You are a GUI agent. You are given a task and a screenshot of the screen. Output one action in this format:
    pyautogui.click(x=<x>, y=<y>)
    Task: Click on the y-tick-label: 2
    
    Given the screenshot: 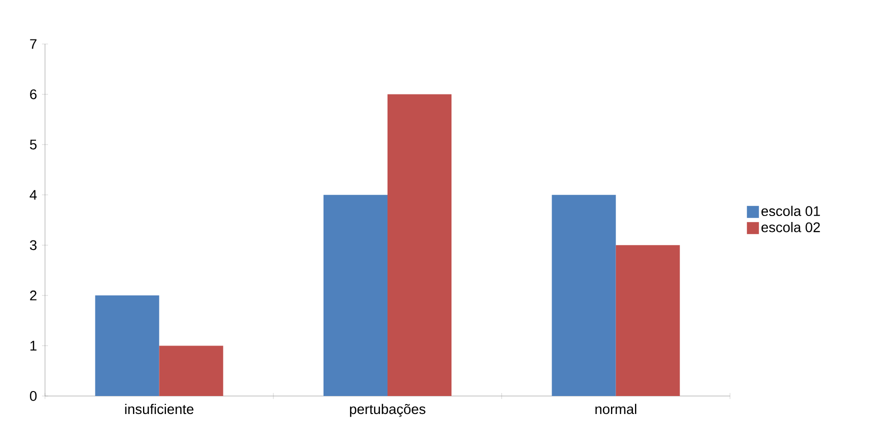 What is the action you would take?
    pyautogui.click(x=33, y=295)
    